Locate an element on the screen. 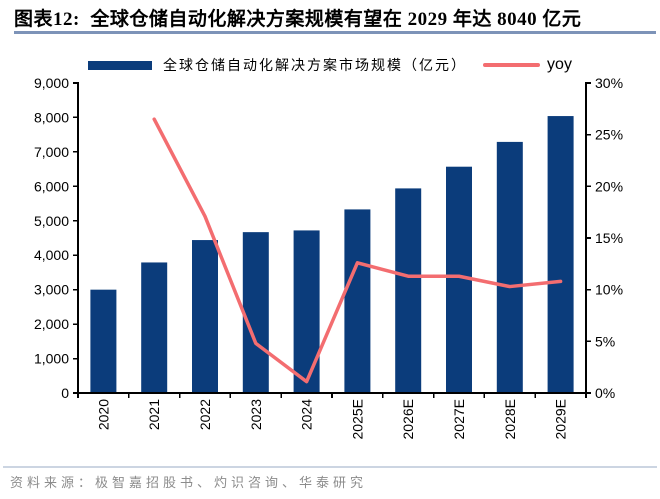 This screenshot has height=499, width=660. left-tick-label-0: 0 is located at coordinates (65, 393).